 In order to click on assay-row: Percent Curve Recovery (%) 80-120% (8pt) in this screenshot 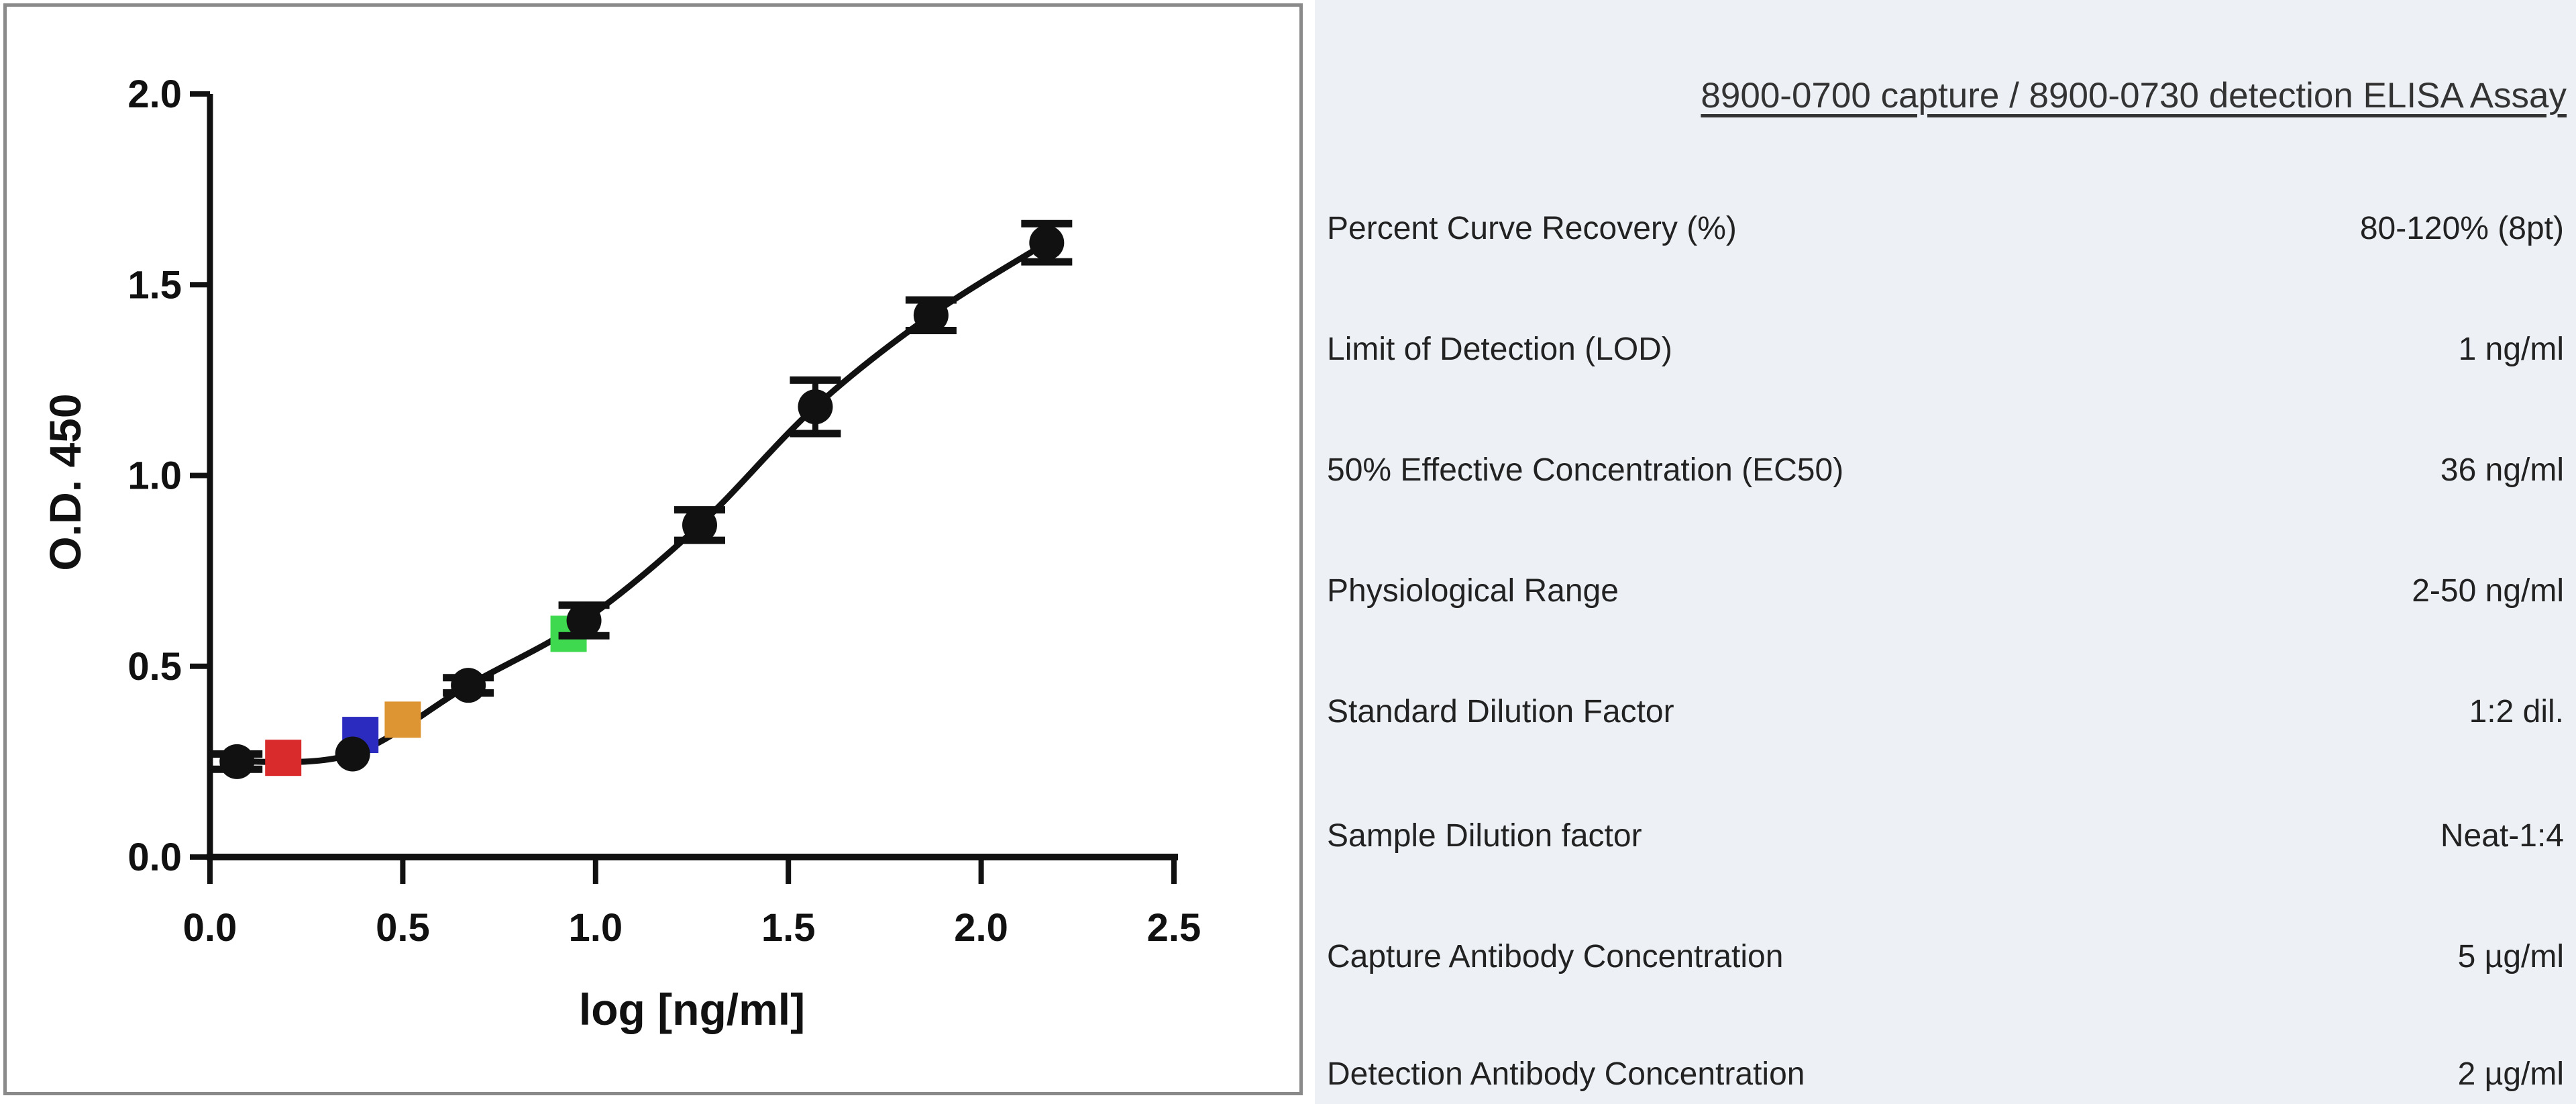, I will do `click(1945, 228)`.